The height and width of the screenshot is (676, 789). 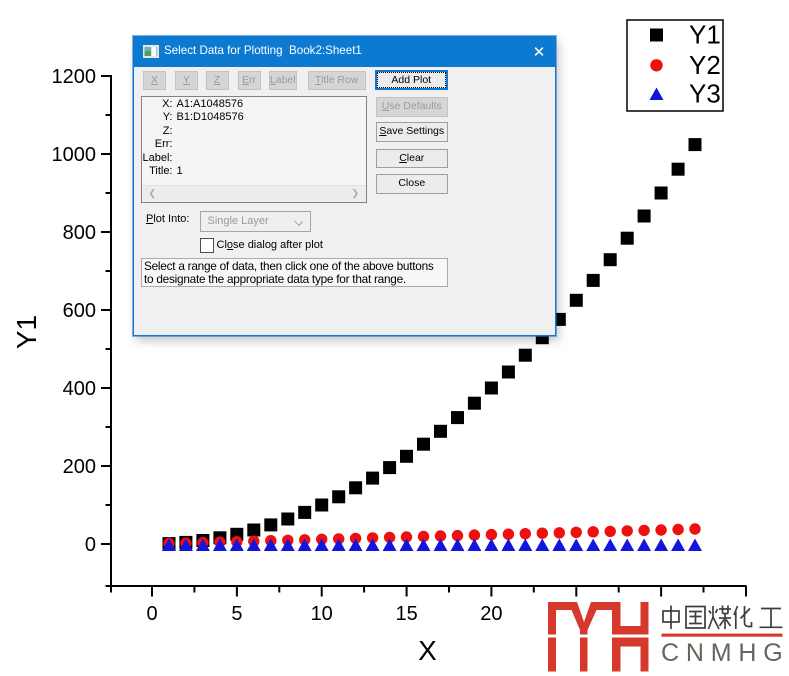 What do you see at coordinates (491, 614) in the screenshot?
I see `svg-text: 20` at bounding box center [491, 614].